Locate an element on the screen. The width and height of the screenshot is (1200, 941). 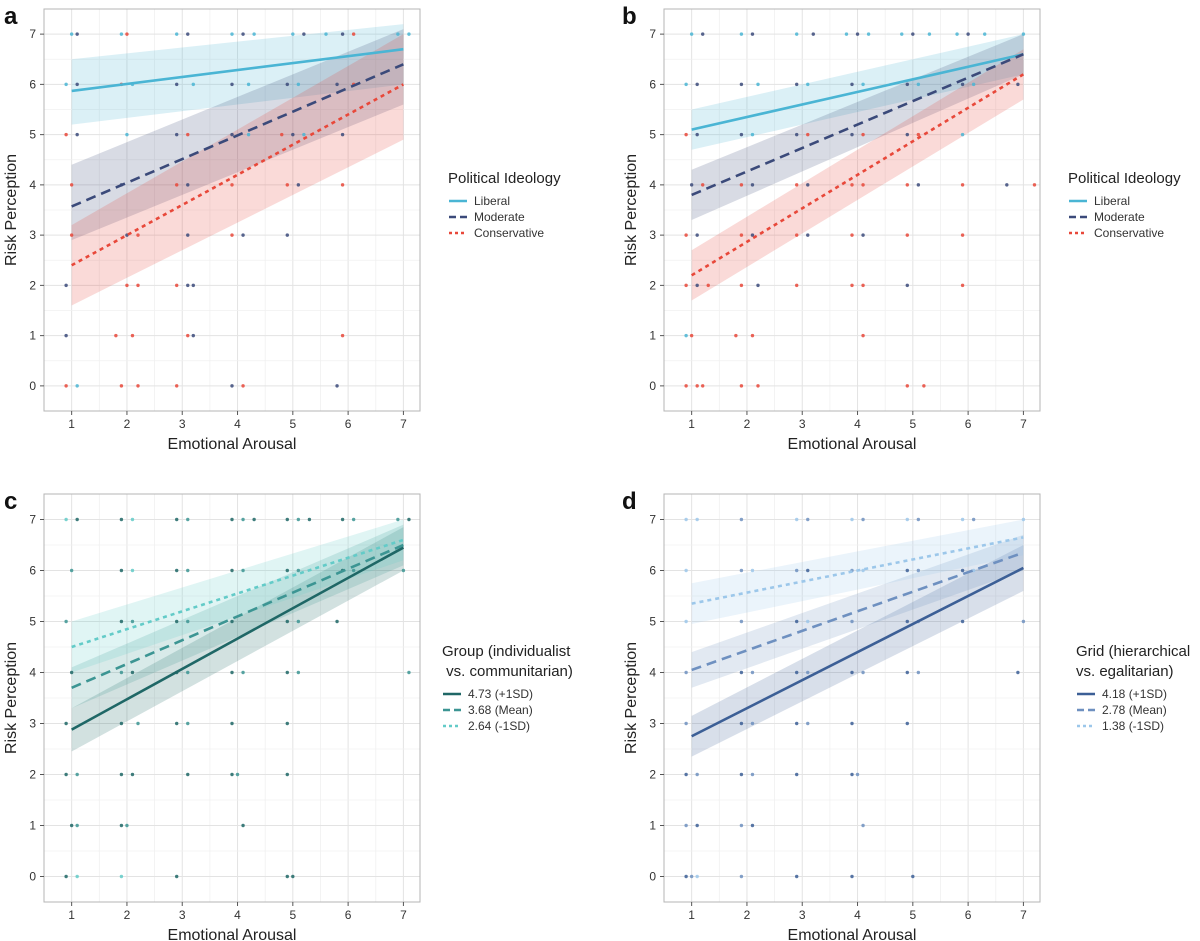
y-tick-label: 4 is located at coordinates (652, 673).